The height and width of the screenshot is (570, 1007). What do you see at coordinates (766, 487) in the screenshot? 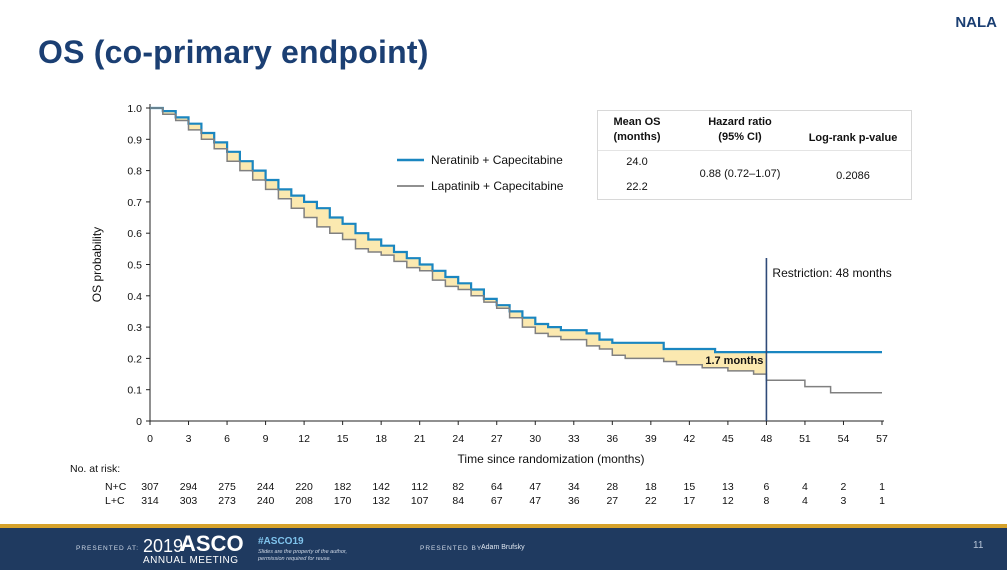
I see `risk-value: 6` at bounding box center [766, 487].